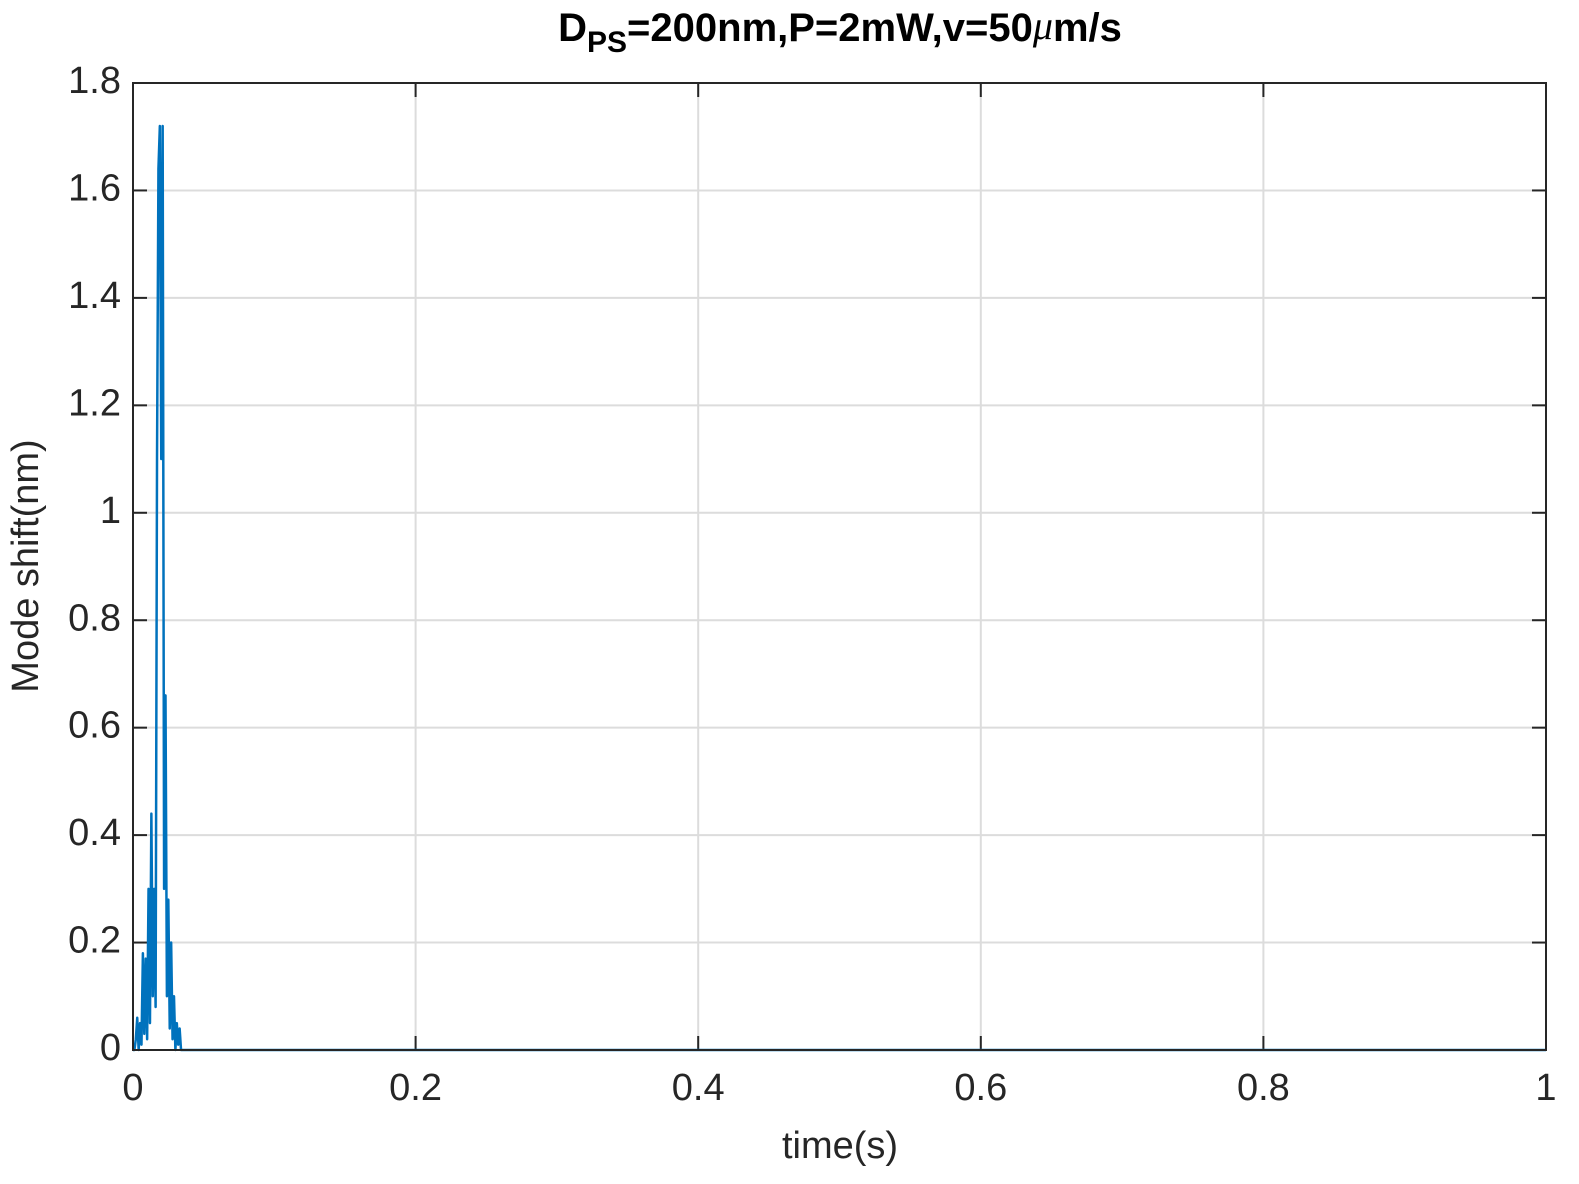 The width and height of the screenshot is (1579, 1184). Describe the element at coordinates (415, 1088) in the screenshot. I see `x-tick-label: 0.2` at that location.